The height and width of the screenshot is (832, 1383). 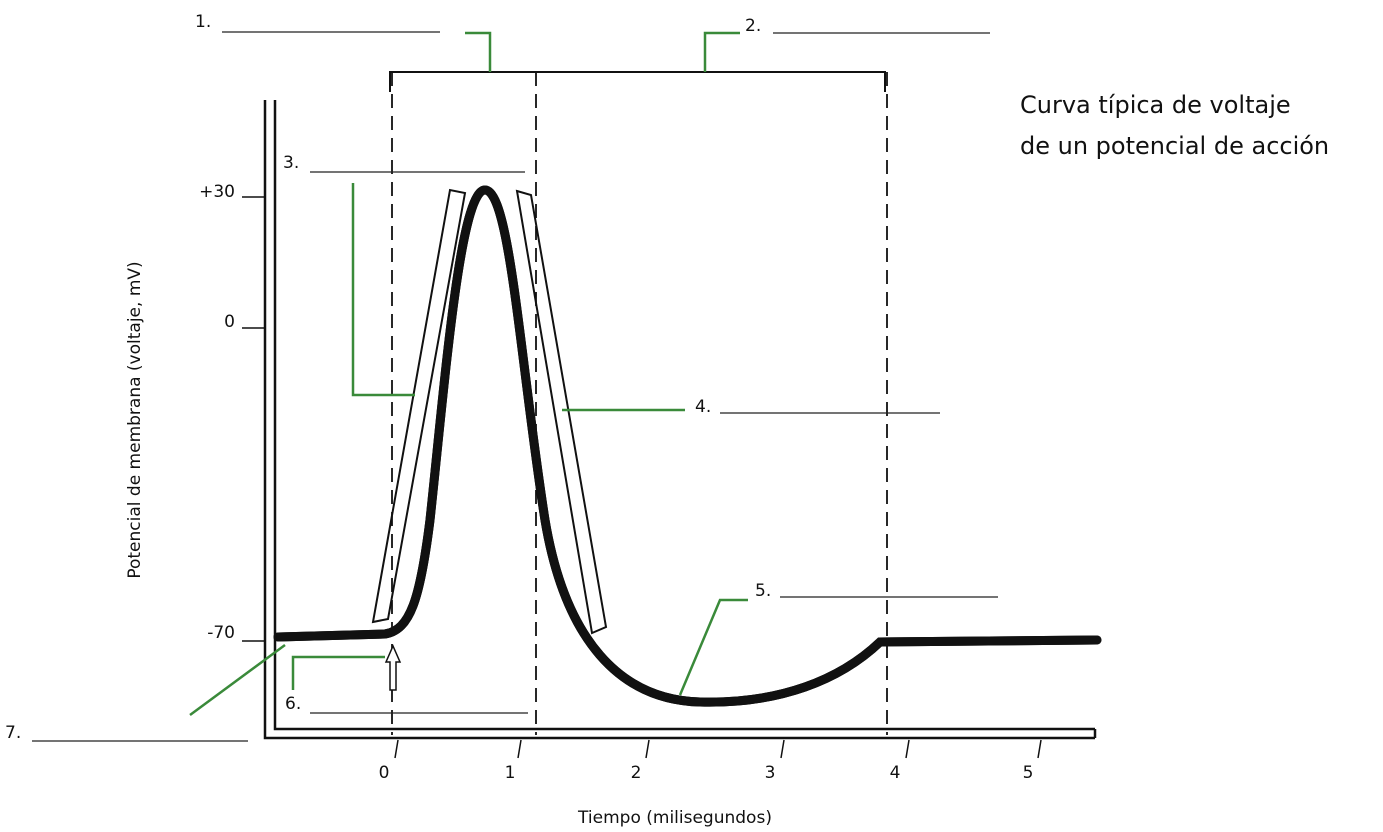 What do you see at coordinates (703, 407) in the screenshot?
I see `blank-label: 4.` at bounding box center [703, 407].